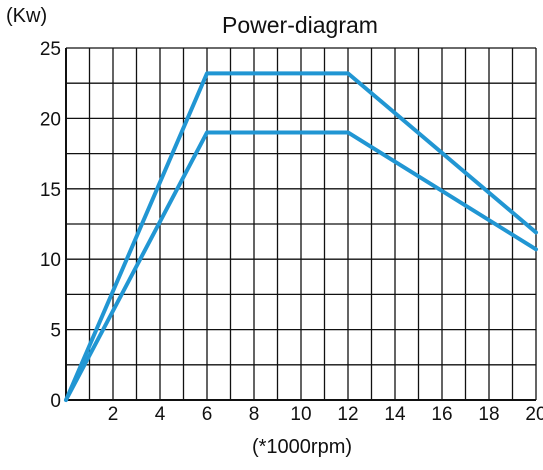 Image resolution: width=543 pixels, height=470 pixels. Describe the element at coordinates (347, 414) in the screenshot. I see `x-tick-label: 12` at that location.